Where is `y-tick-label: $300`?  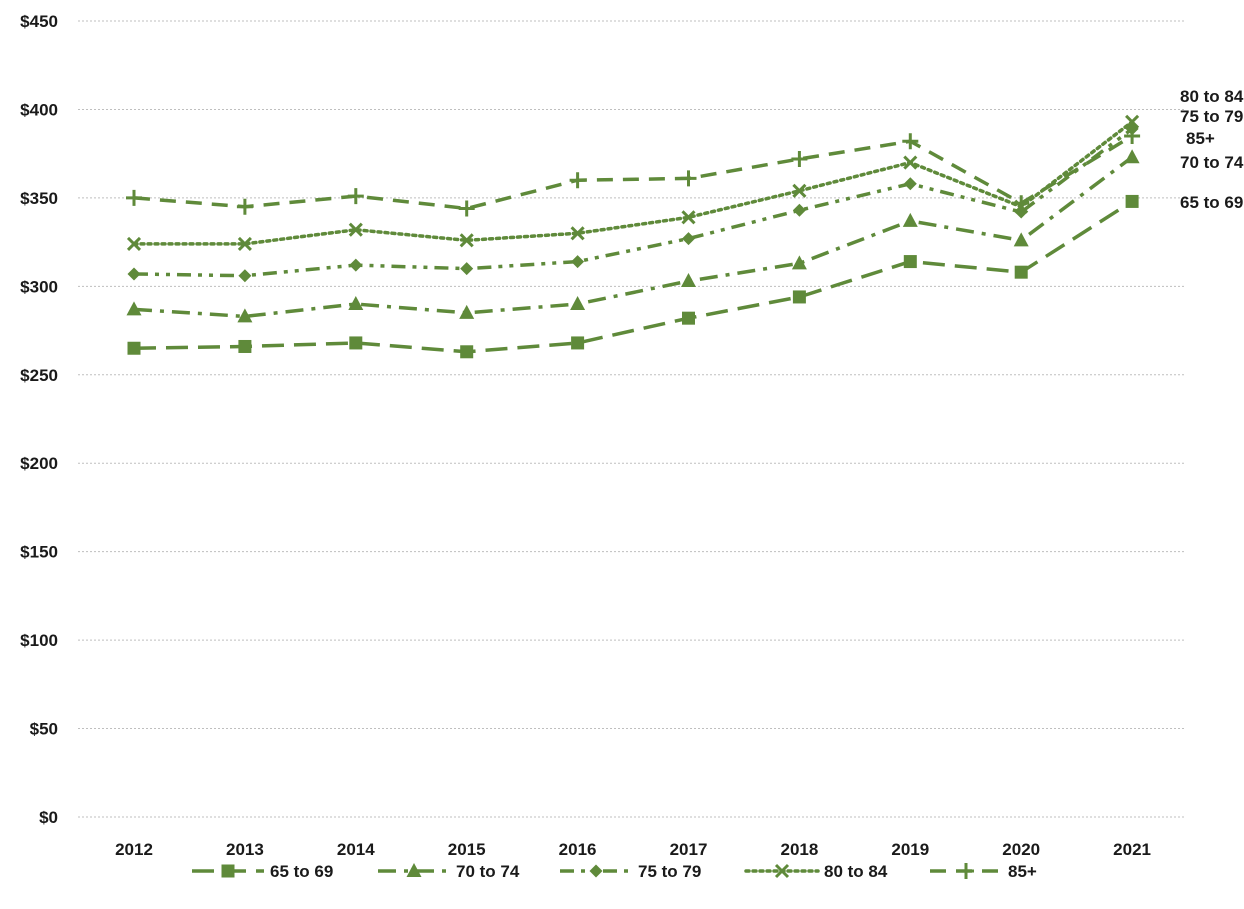 y-tick-label: $300 is located at coordinates (39, 286).